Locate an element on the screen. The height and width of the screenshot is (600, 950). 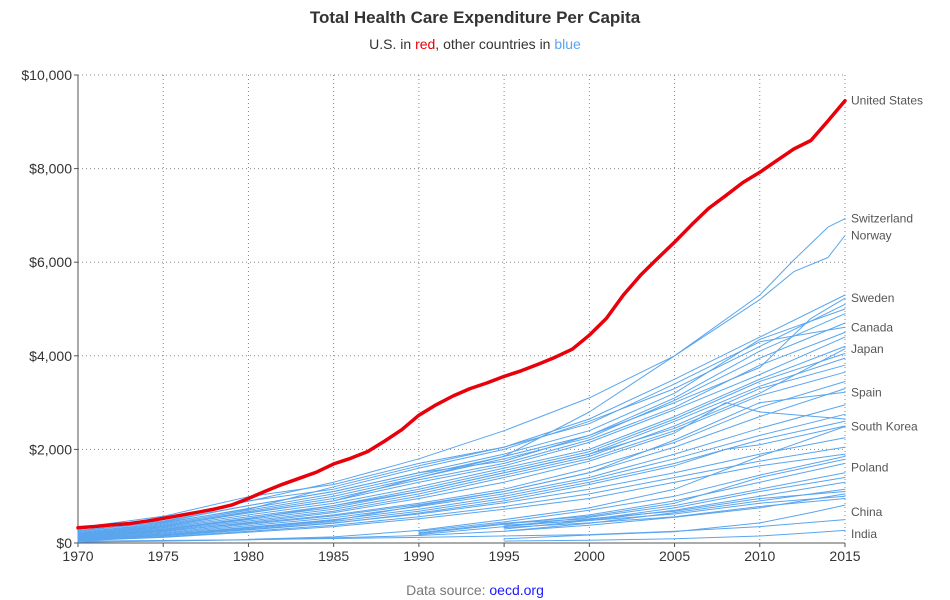
x-tick-label: 1980 is located at coordinates (248, 556).